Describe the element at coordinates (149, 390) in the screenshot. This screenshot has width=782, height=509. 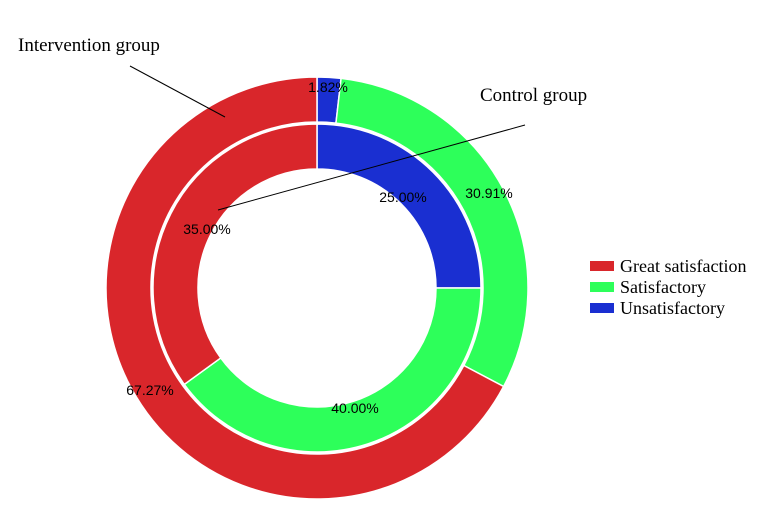
I see `outer-ring-great-satisfaction-label: 67.27%` at that location.